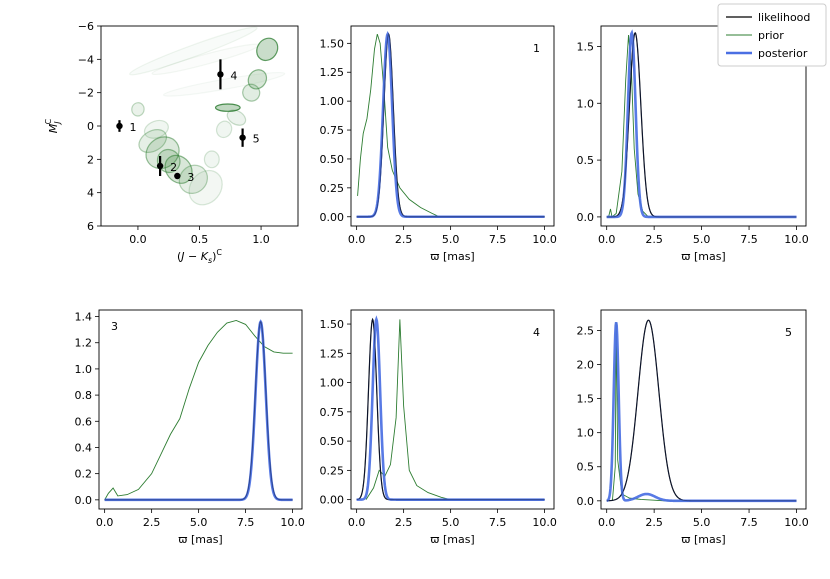  I want to click on y-tick-label: 4, so click(90, 193).